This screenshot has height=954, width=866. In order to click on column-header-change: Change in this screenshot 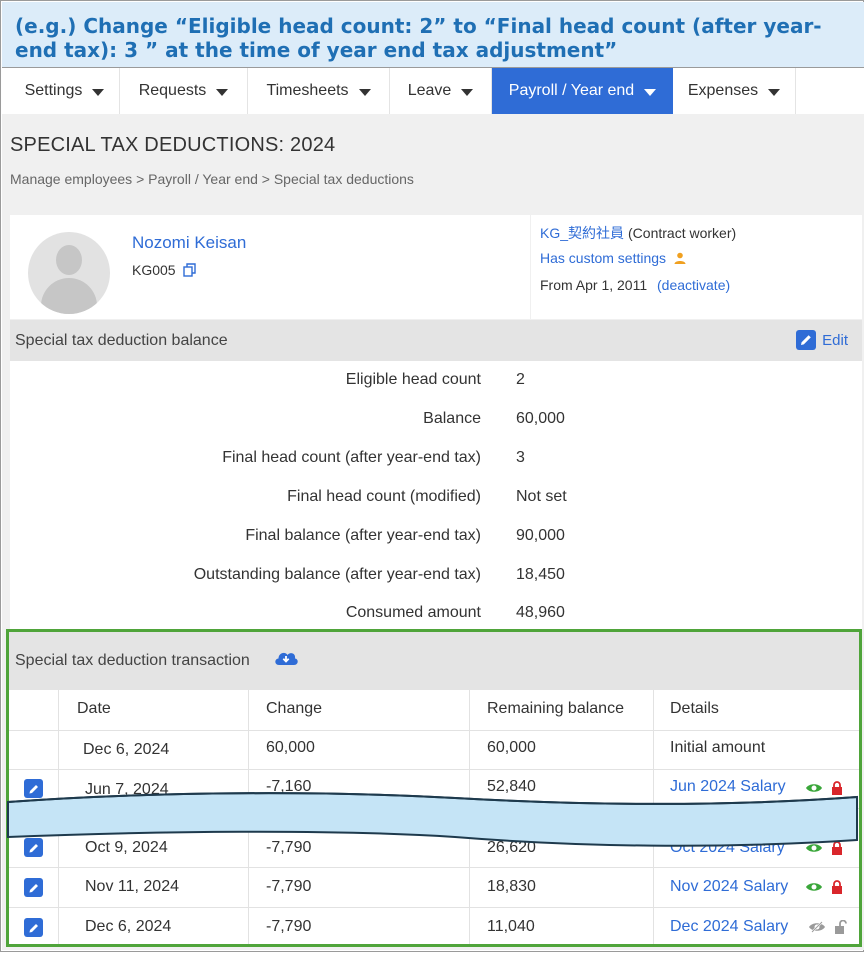, I will do `click(294, 708)`.